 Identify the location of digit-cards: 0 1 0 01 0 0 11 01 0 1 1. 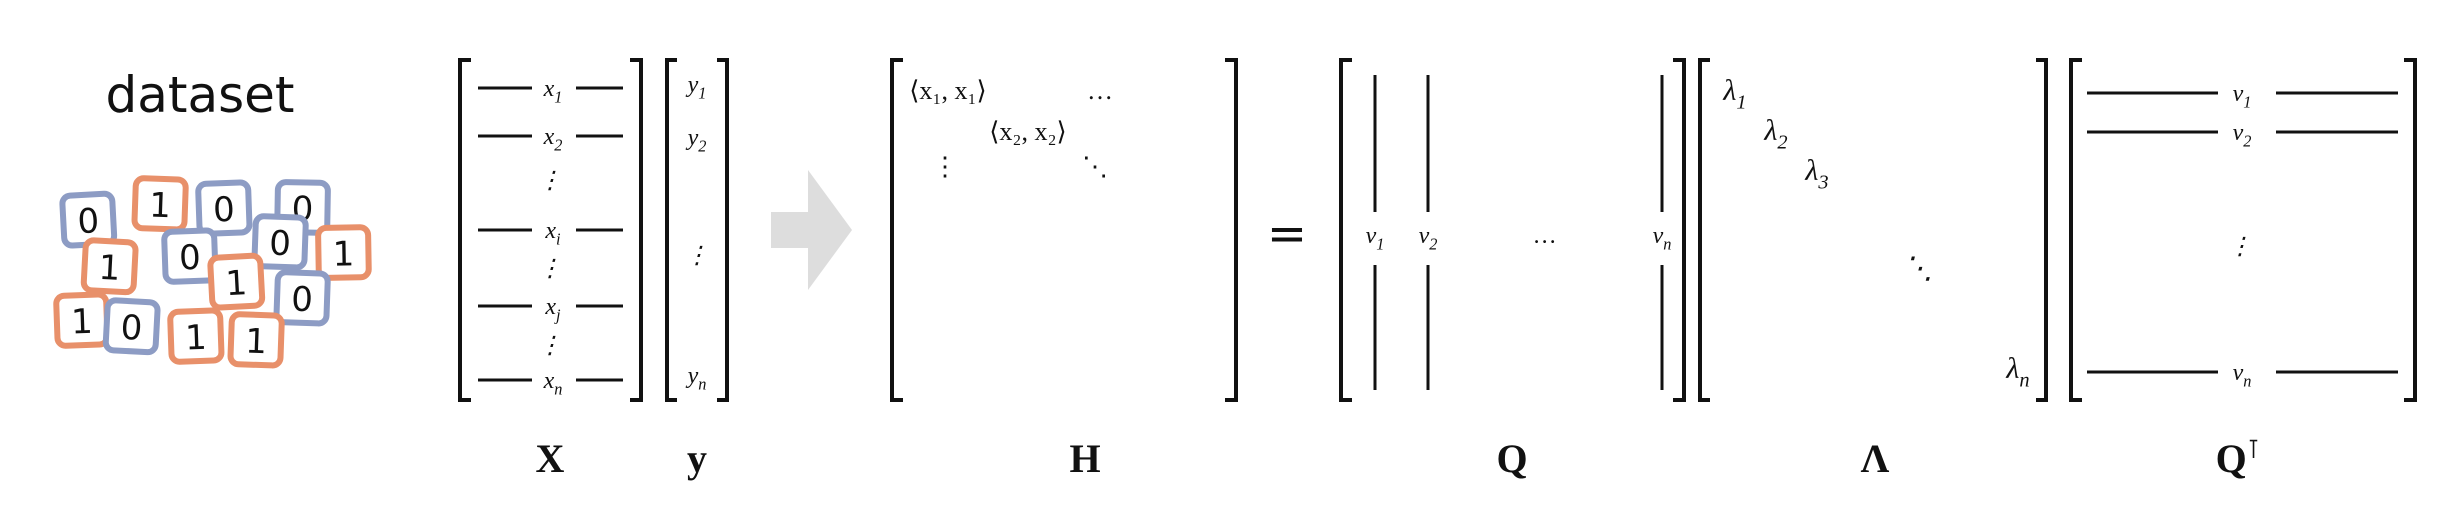
(212, 272).